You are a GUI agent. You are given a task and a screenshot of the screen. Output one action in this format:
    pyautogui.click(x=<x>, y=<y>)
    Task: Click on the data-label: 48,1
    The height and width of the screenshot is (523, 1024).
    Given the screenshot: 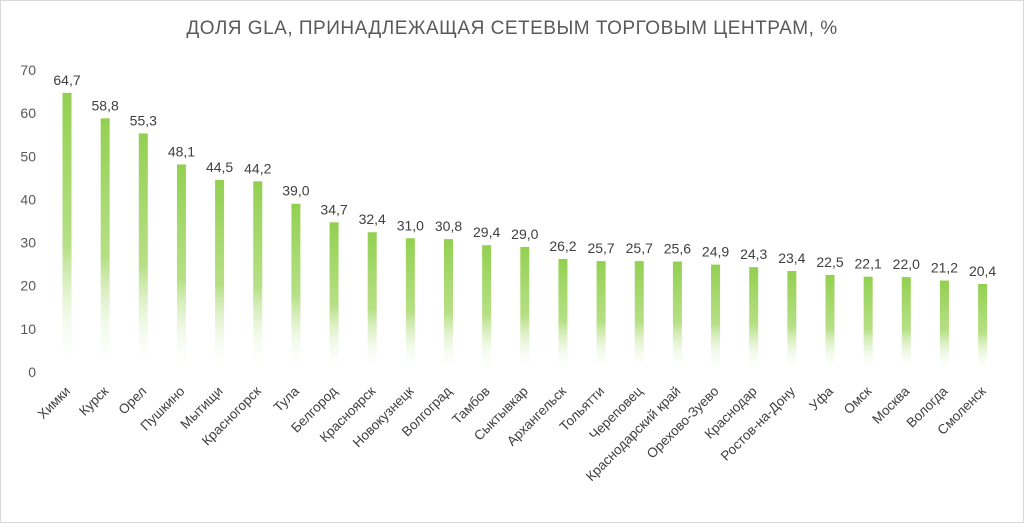 What is the action you would take?
    pyautogui.click(x=181, y=151)
    